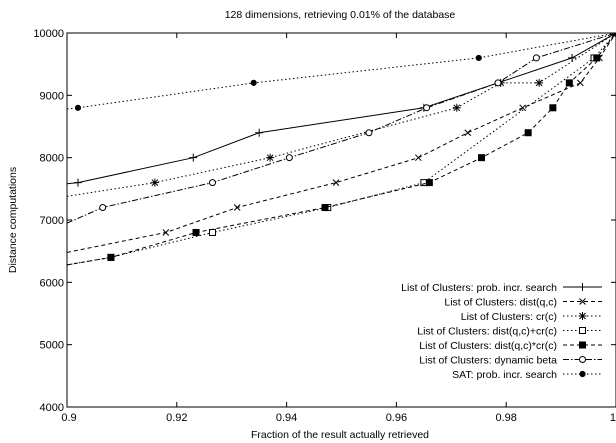 The height and width of the screenshot is (443, 616). What do you see at coordinates (509, 317) in the screenshot?
I see `legend-label: List of Clusters: cr(c)` at bounding box center [509, 317].